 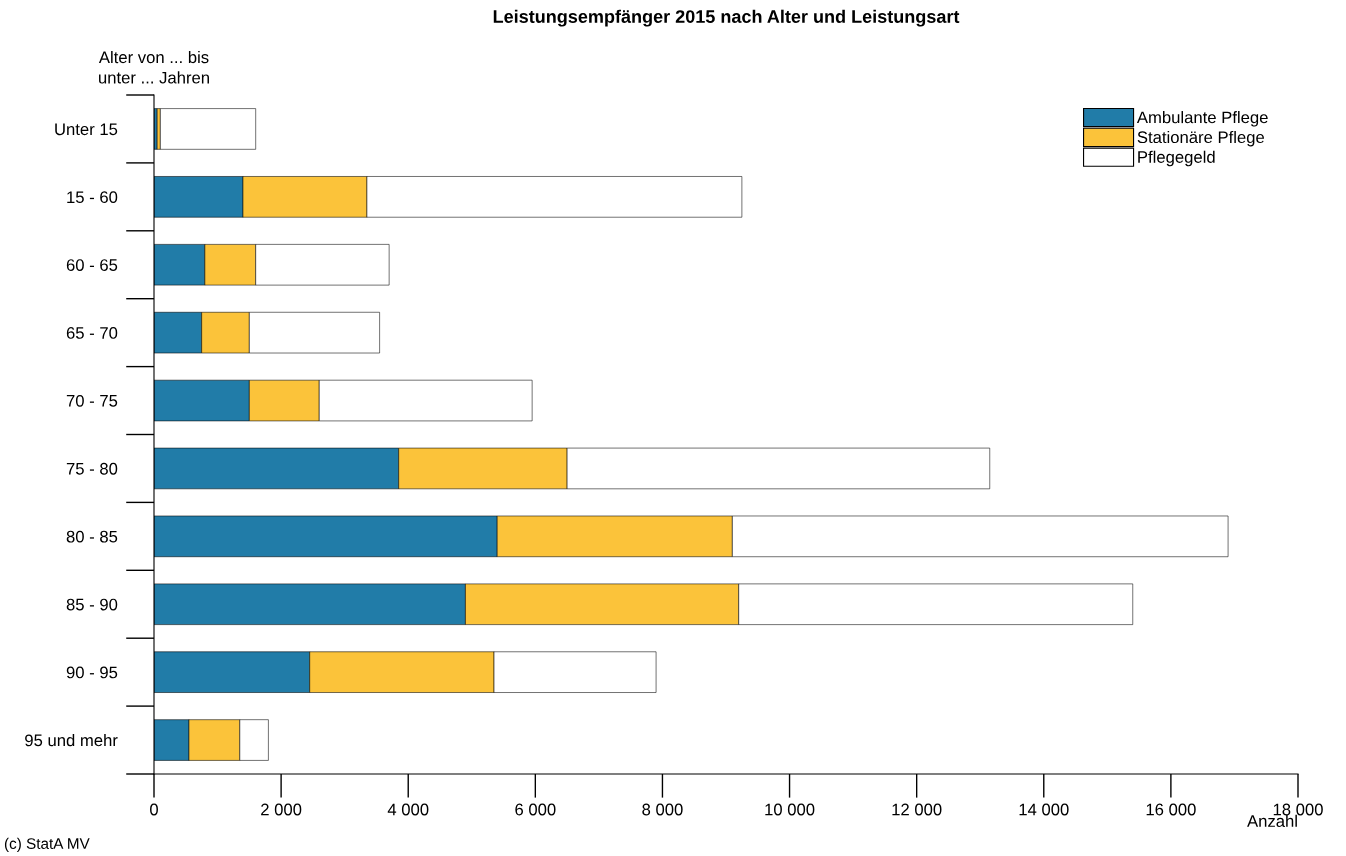 What do you see at coordinates (1176, 158) in the screenshot?
I see `legend-label: Pflegegeld` at bounding box center [1176, 158].